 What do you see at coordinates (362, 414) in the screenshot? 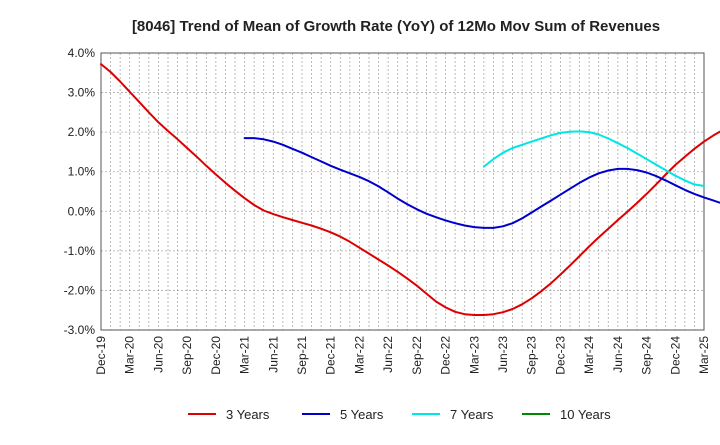
I see `legend-label-5-years: 5 Years` at bounding box center [362, 414].